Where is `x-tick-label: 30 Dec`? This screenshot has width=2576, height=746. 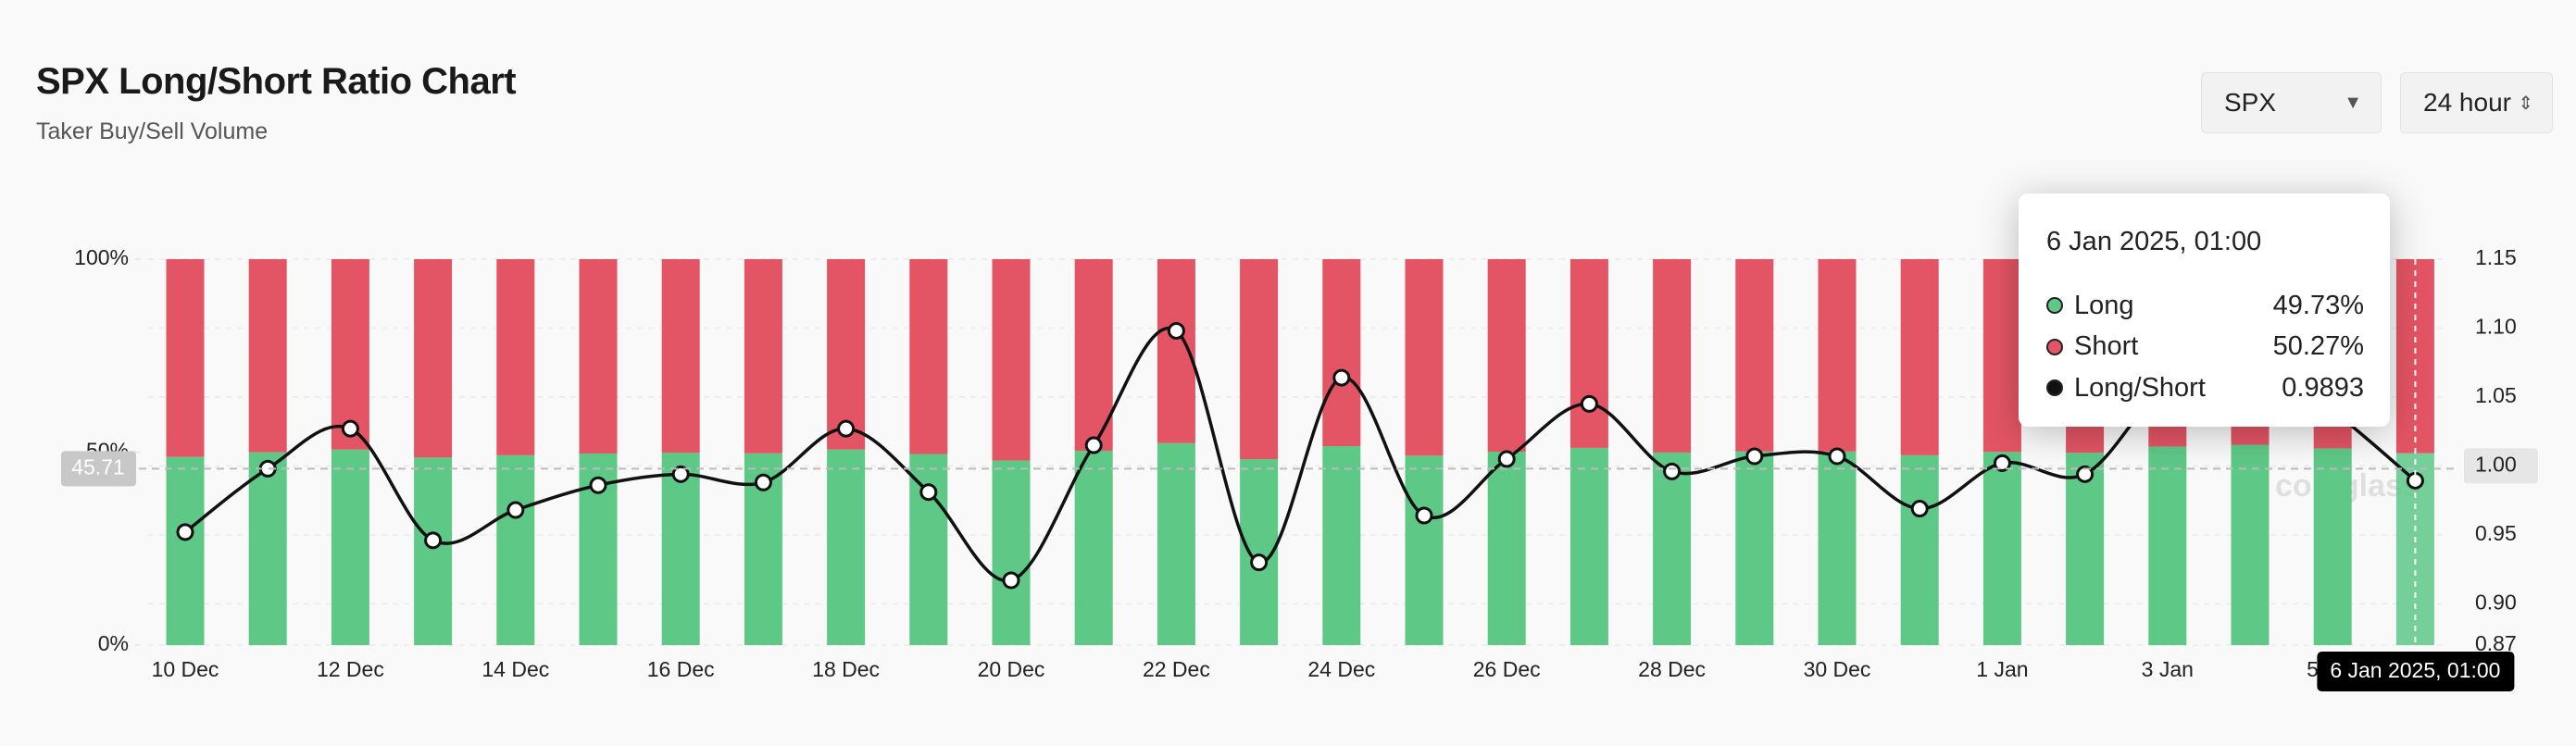
x-tick-label: 30 Dec is located at coordinates (1837, 669).